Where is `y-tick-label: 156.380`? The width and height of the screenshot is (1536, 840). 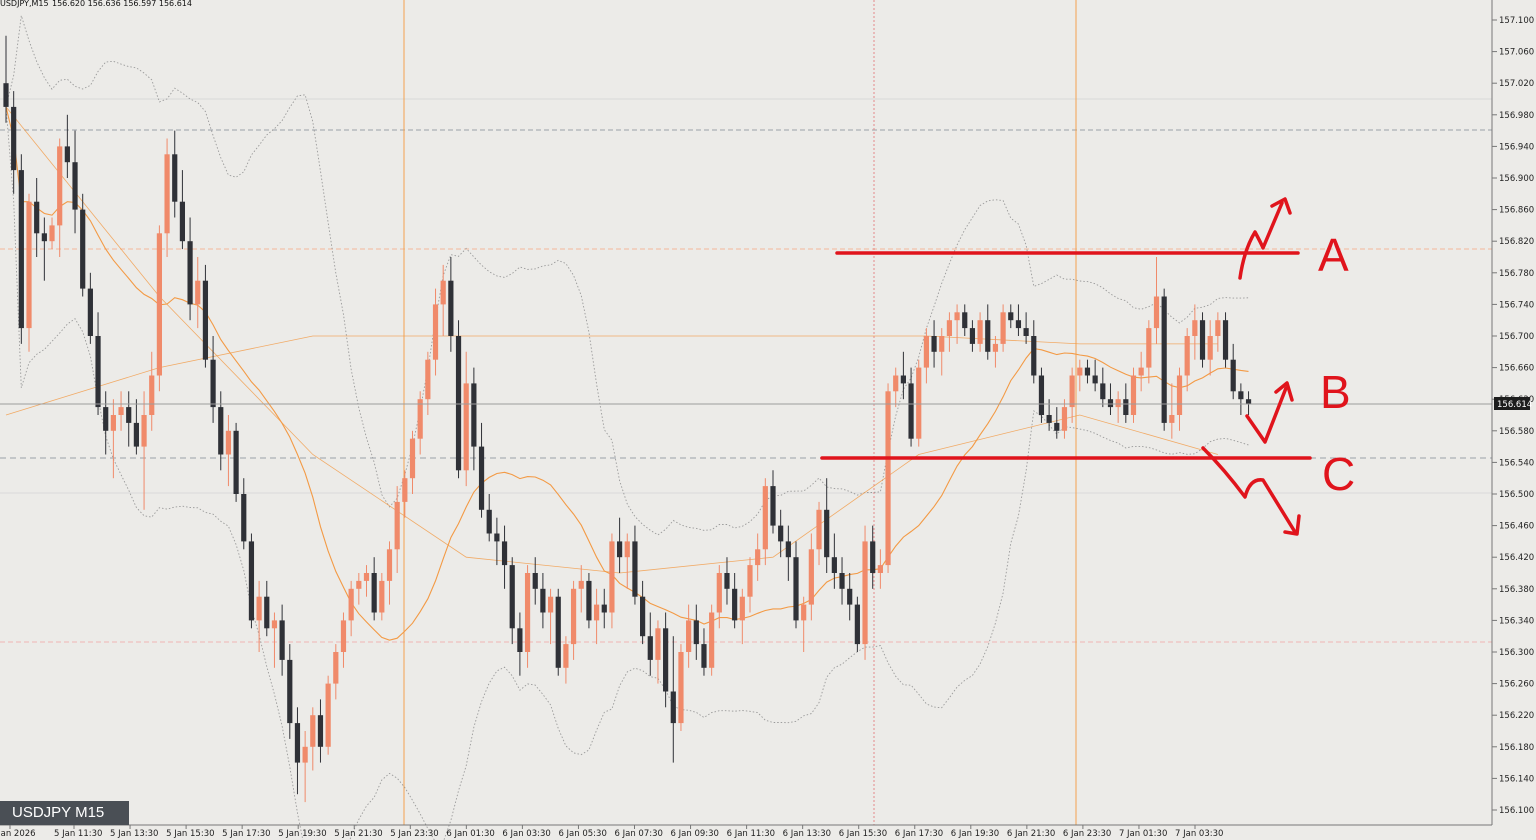
y-tick-label: 156.380 is located at coordinates (1516, 590).